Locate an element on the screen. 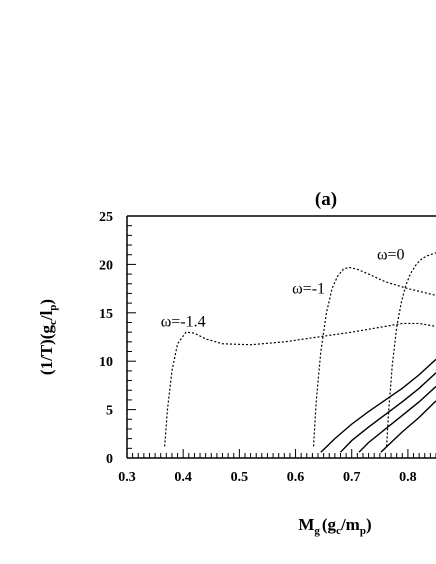 This screenshot has height=564, width=436. svg-text: (1/T)(gc/lp) is located at coordinates (48, 337).